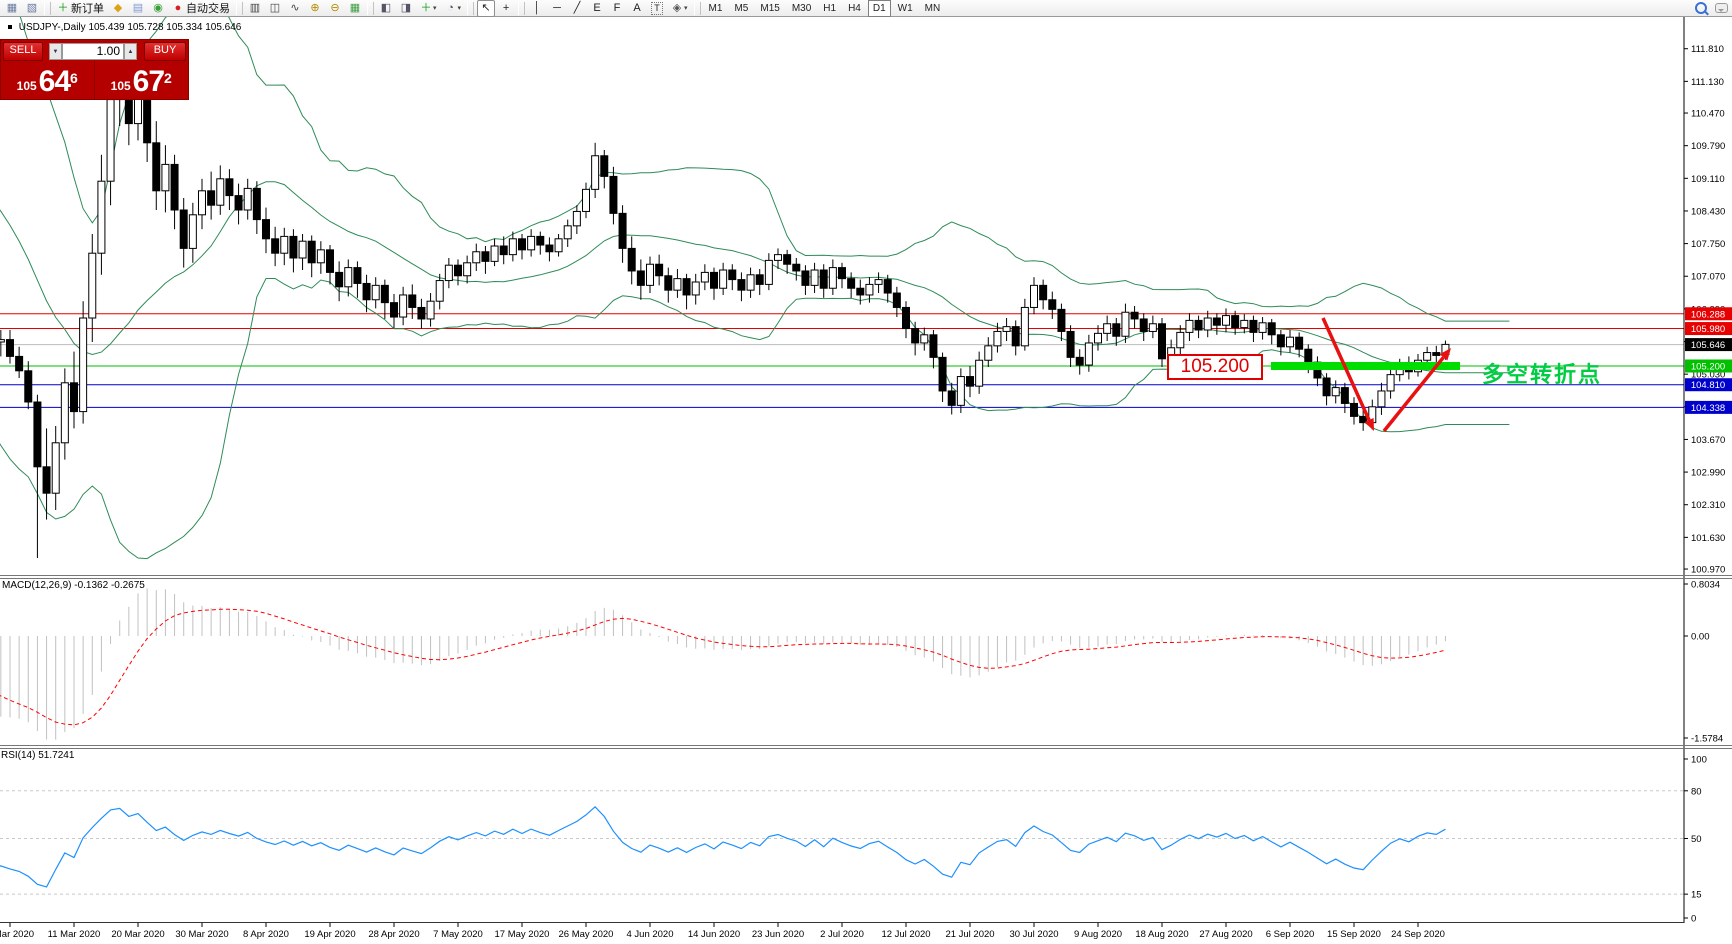 This screenshot has height=944, width=1732. Describe the element at coordinates (158, 8) in the screenshot. I see `signals-icon: ◉` at that location.